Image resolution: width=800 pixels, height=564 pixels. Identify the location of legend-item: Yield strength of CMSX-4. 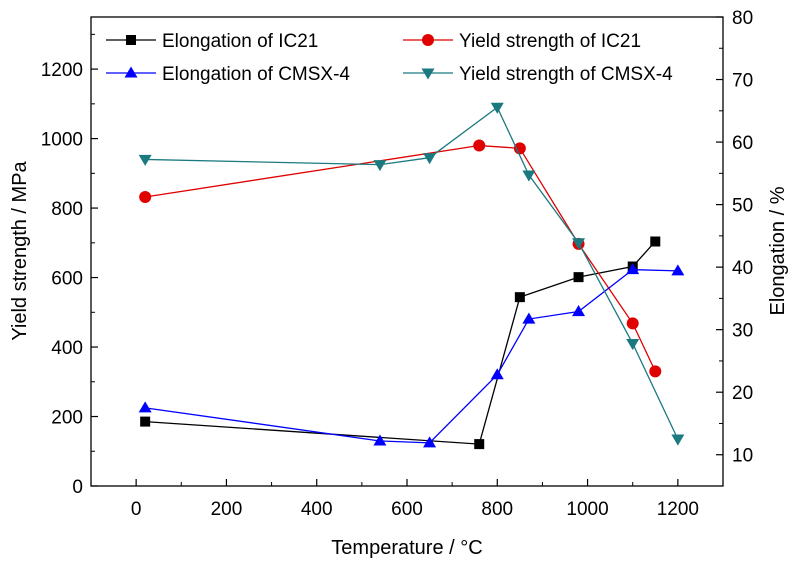
(538, 74).